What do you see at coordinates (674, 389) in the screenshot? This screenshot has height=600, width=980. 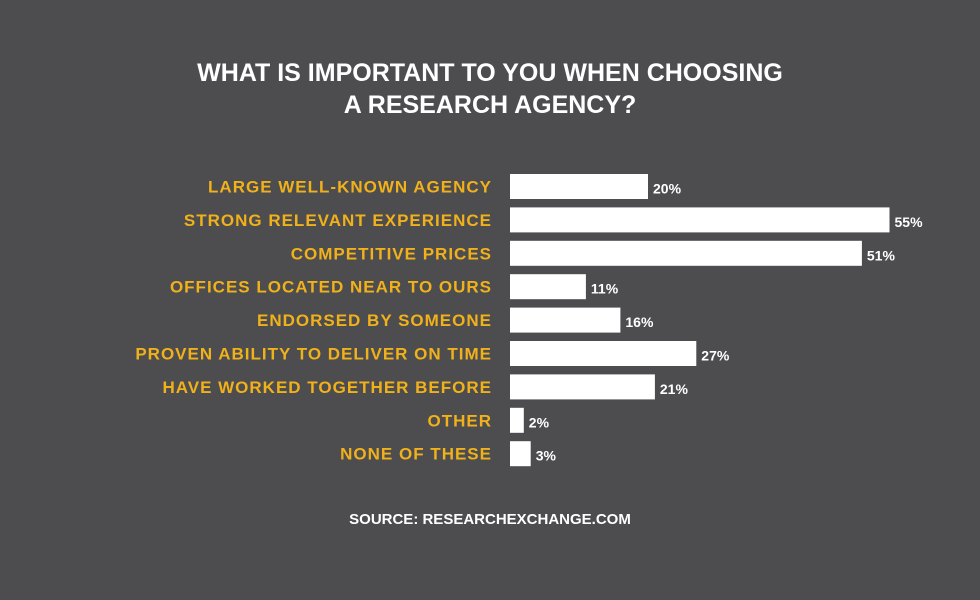 I see `value-label: 21%` at bounding box center [674, 389].